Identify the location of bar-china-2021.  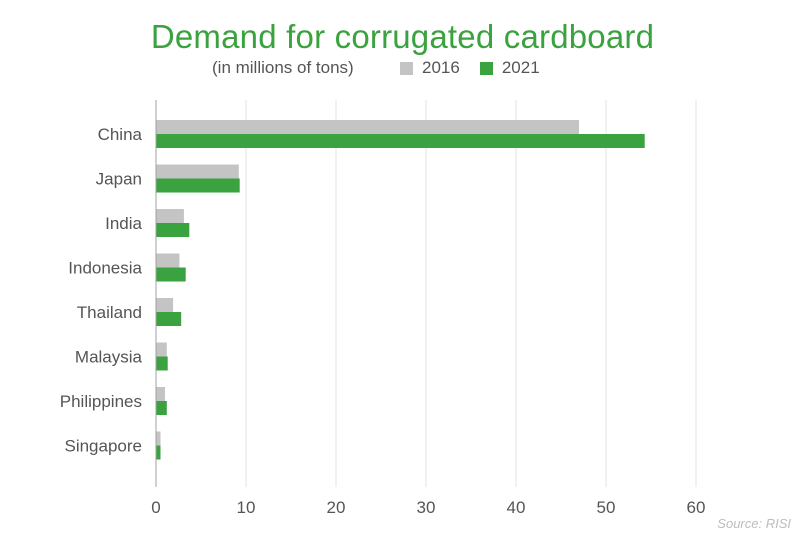
(400, 141).